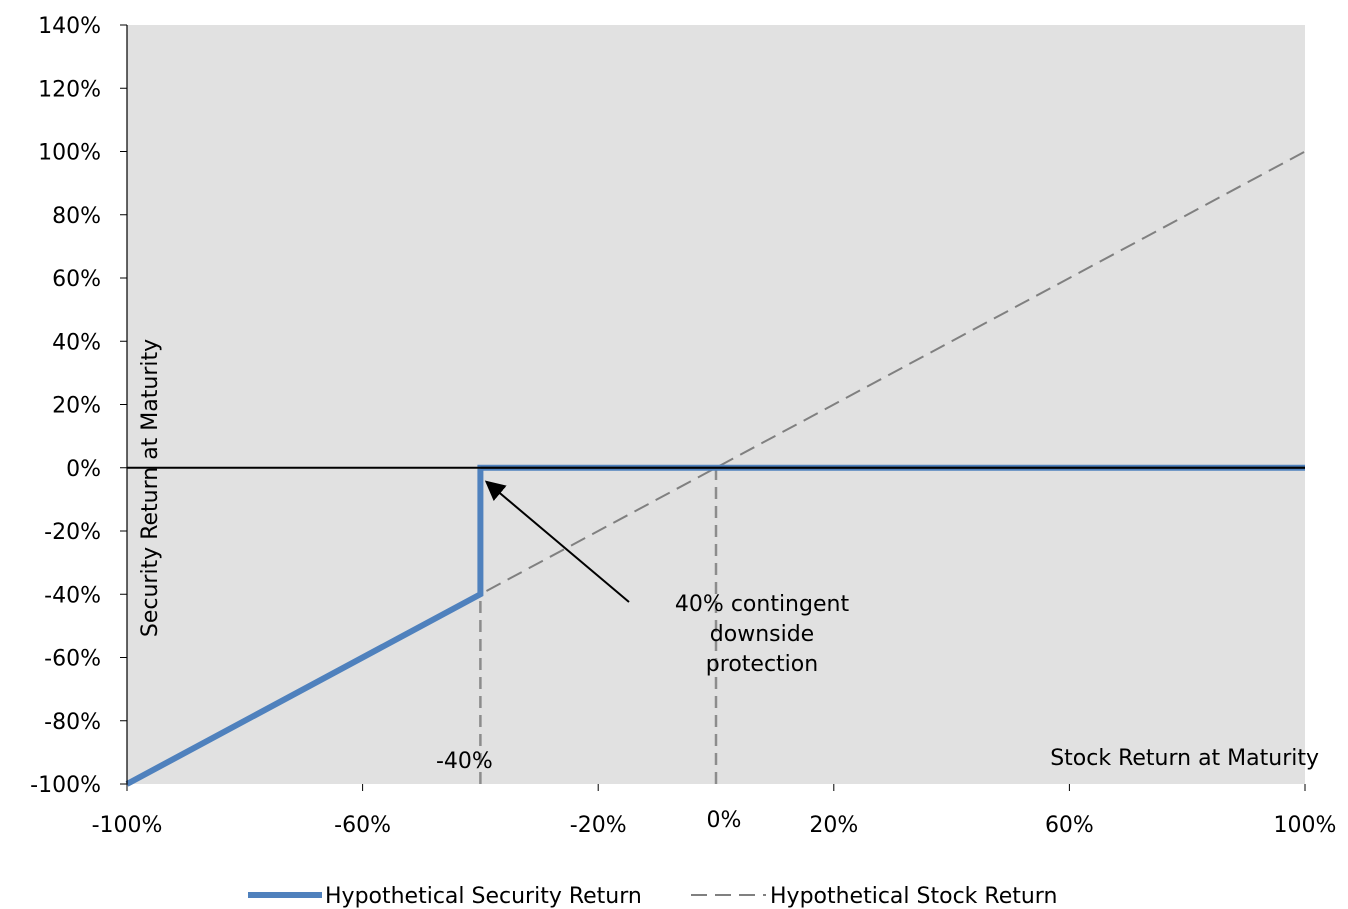 The width and height of the screenshot is (1348, 909). Describe the element at coordinates (762, 604) in the screenshot. I see `annotation-text: 40% contingent` at that location.